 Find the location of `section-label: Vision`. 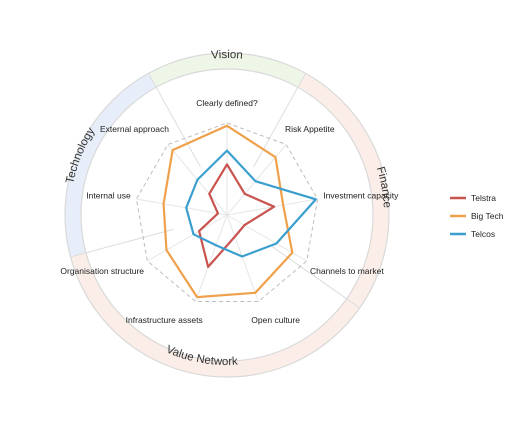

section-label: Vision is located at coordinates (227, 55).